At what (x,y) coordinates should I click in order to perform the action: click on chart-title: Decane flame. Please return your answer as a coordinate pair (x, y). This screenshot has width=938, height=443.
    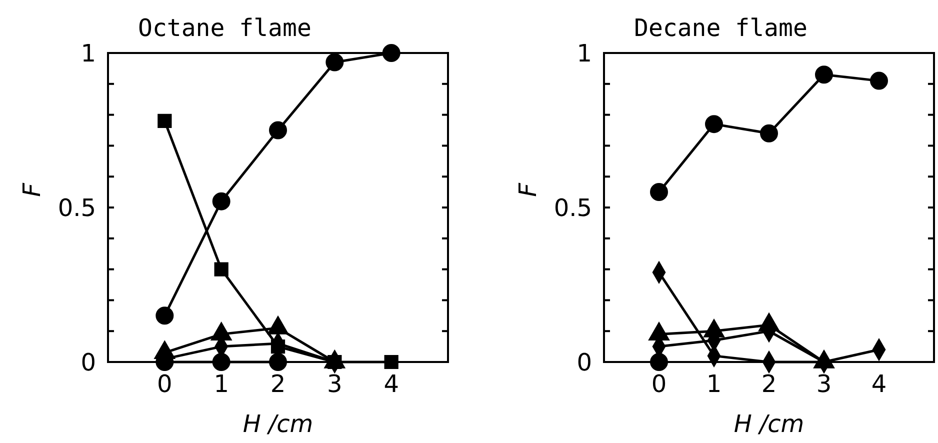
    Looking at the image, I should click on (721, 28).